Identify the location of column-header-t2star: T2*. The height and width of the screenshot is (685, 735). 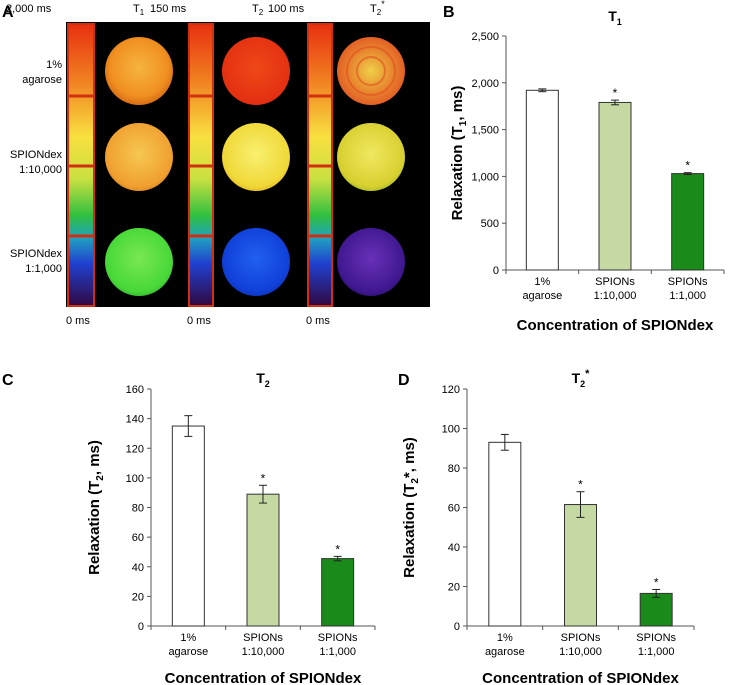
(377, 8).